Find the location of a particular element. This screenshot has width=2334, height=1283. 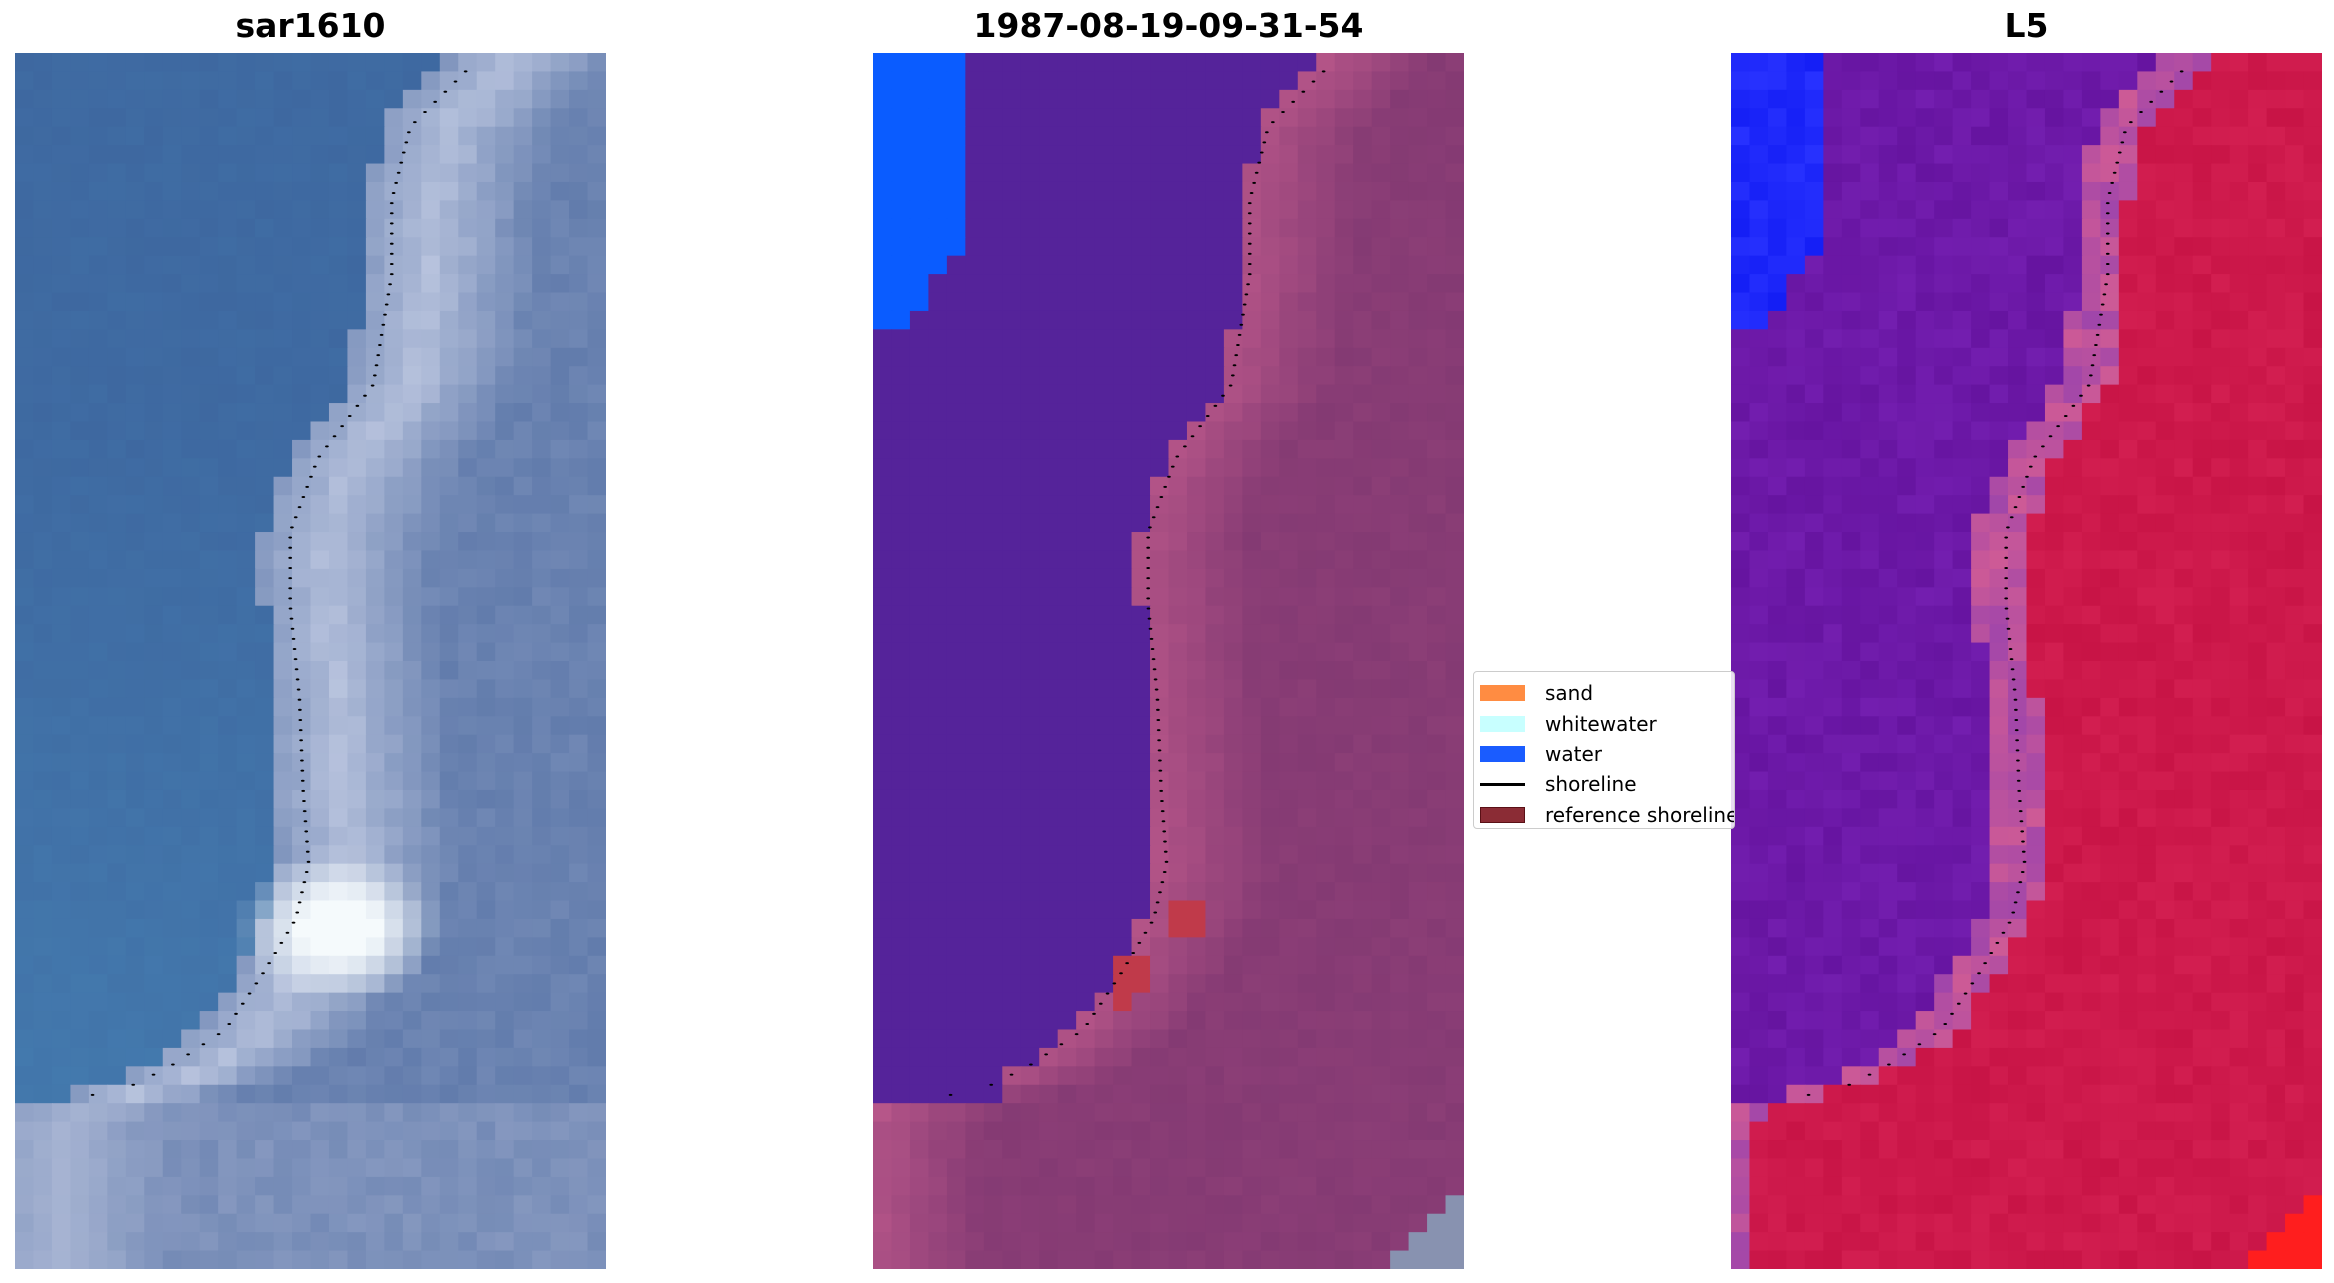

legend-label-whitewater: whitewater is located at coordinates (1601, 723).